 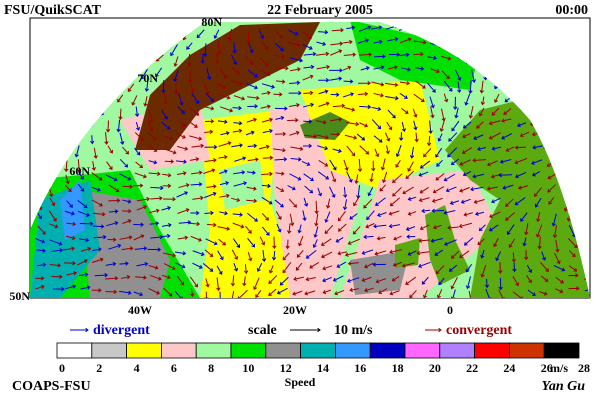 What do you see at coordinates (323, 368) in the screenshot?
I see `colorbar-tick-label: 14` at bounding box center [323, 368].